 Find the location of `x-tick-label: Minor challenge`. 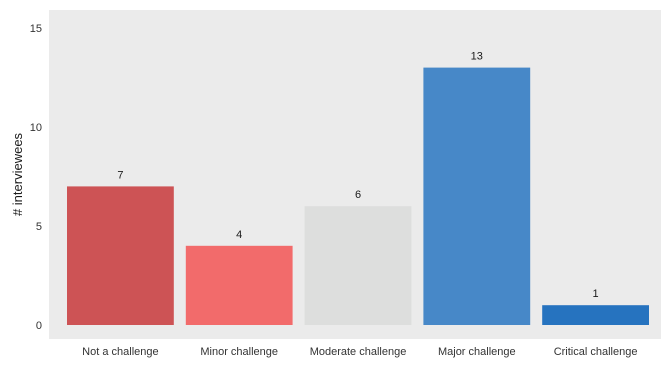

x-tick-label: Minor challenge is located at coordinates (239, 352).